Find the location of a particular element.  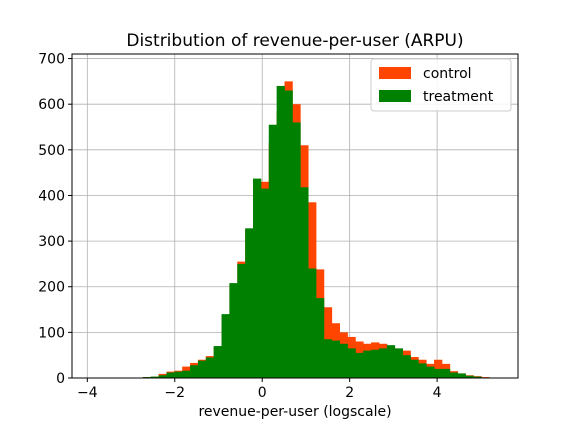

y-tick-label: 600 is located at coordinates (51, 105).